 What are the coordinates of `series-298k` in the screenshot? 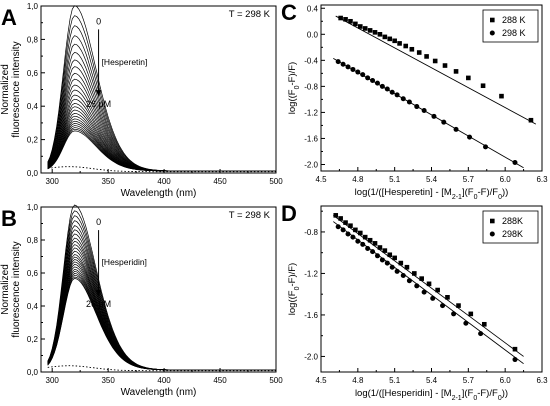 It's located at (428, 113).